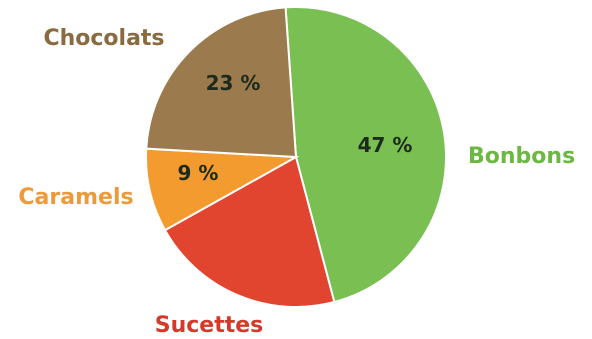 The height and width of the screenshot is (339, 592). Describe the element at coordinates (233, 83) in the screenshot. I see `value-label-chocolats: 23 %` at that location.